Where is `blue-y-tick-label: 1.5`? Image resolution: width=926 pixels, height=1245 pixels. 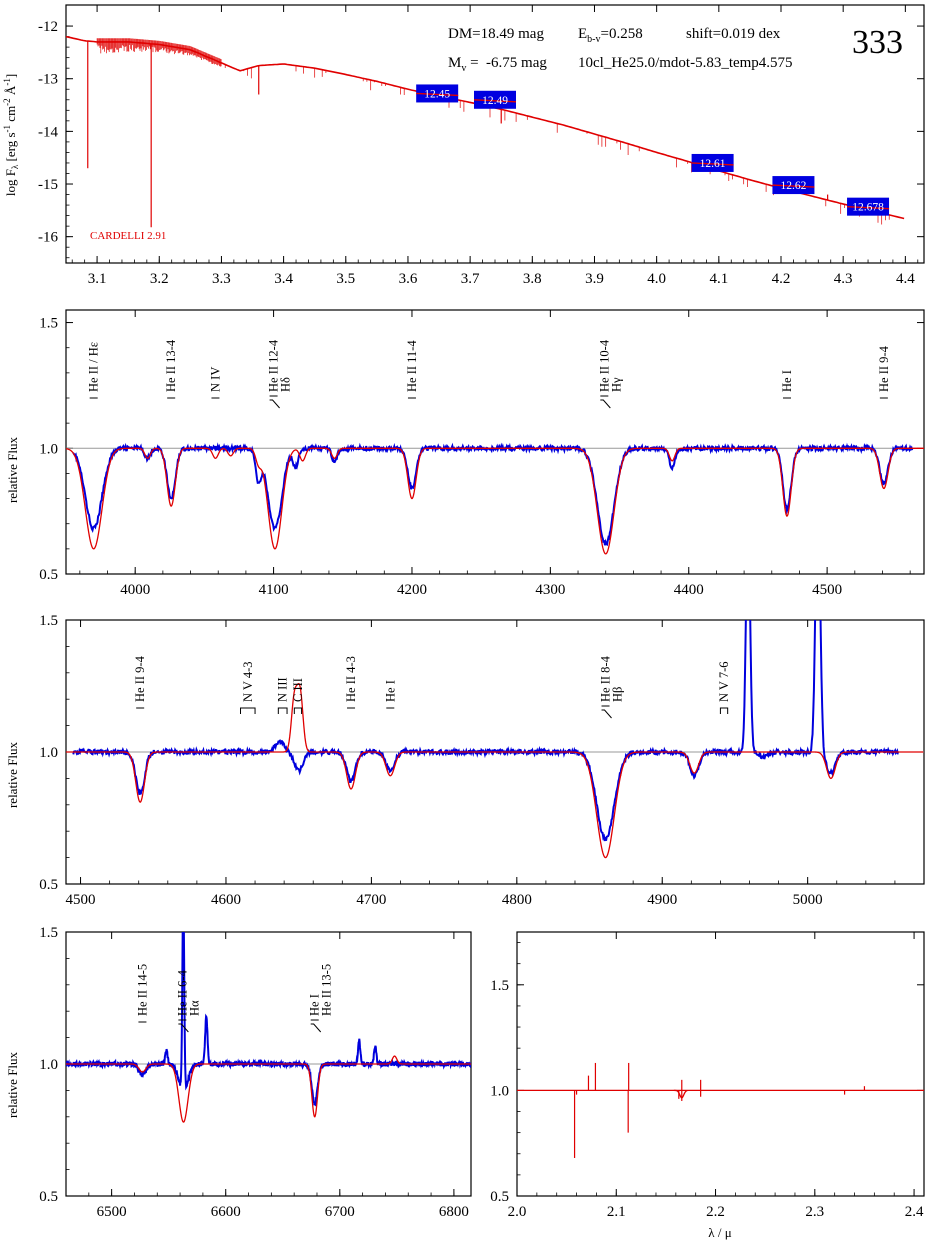
blue-y-tick-label: 1.5 is located at coordinates (48, 324).